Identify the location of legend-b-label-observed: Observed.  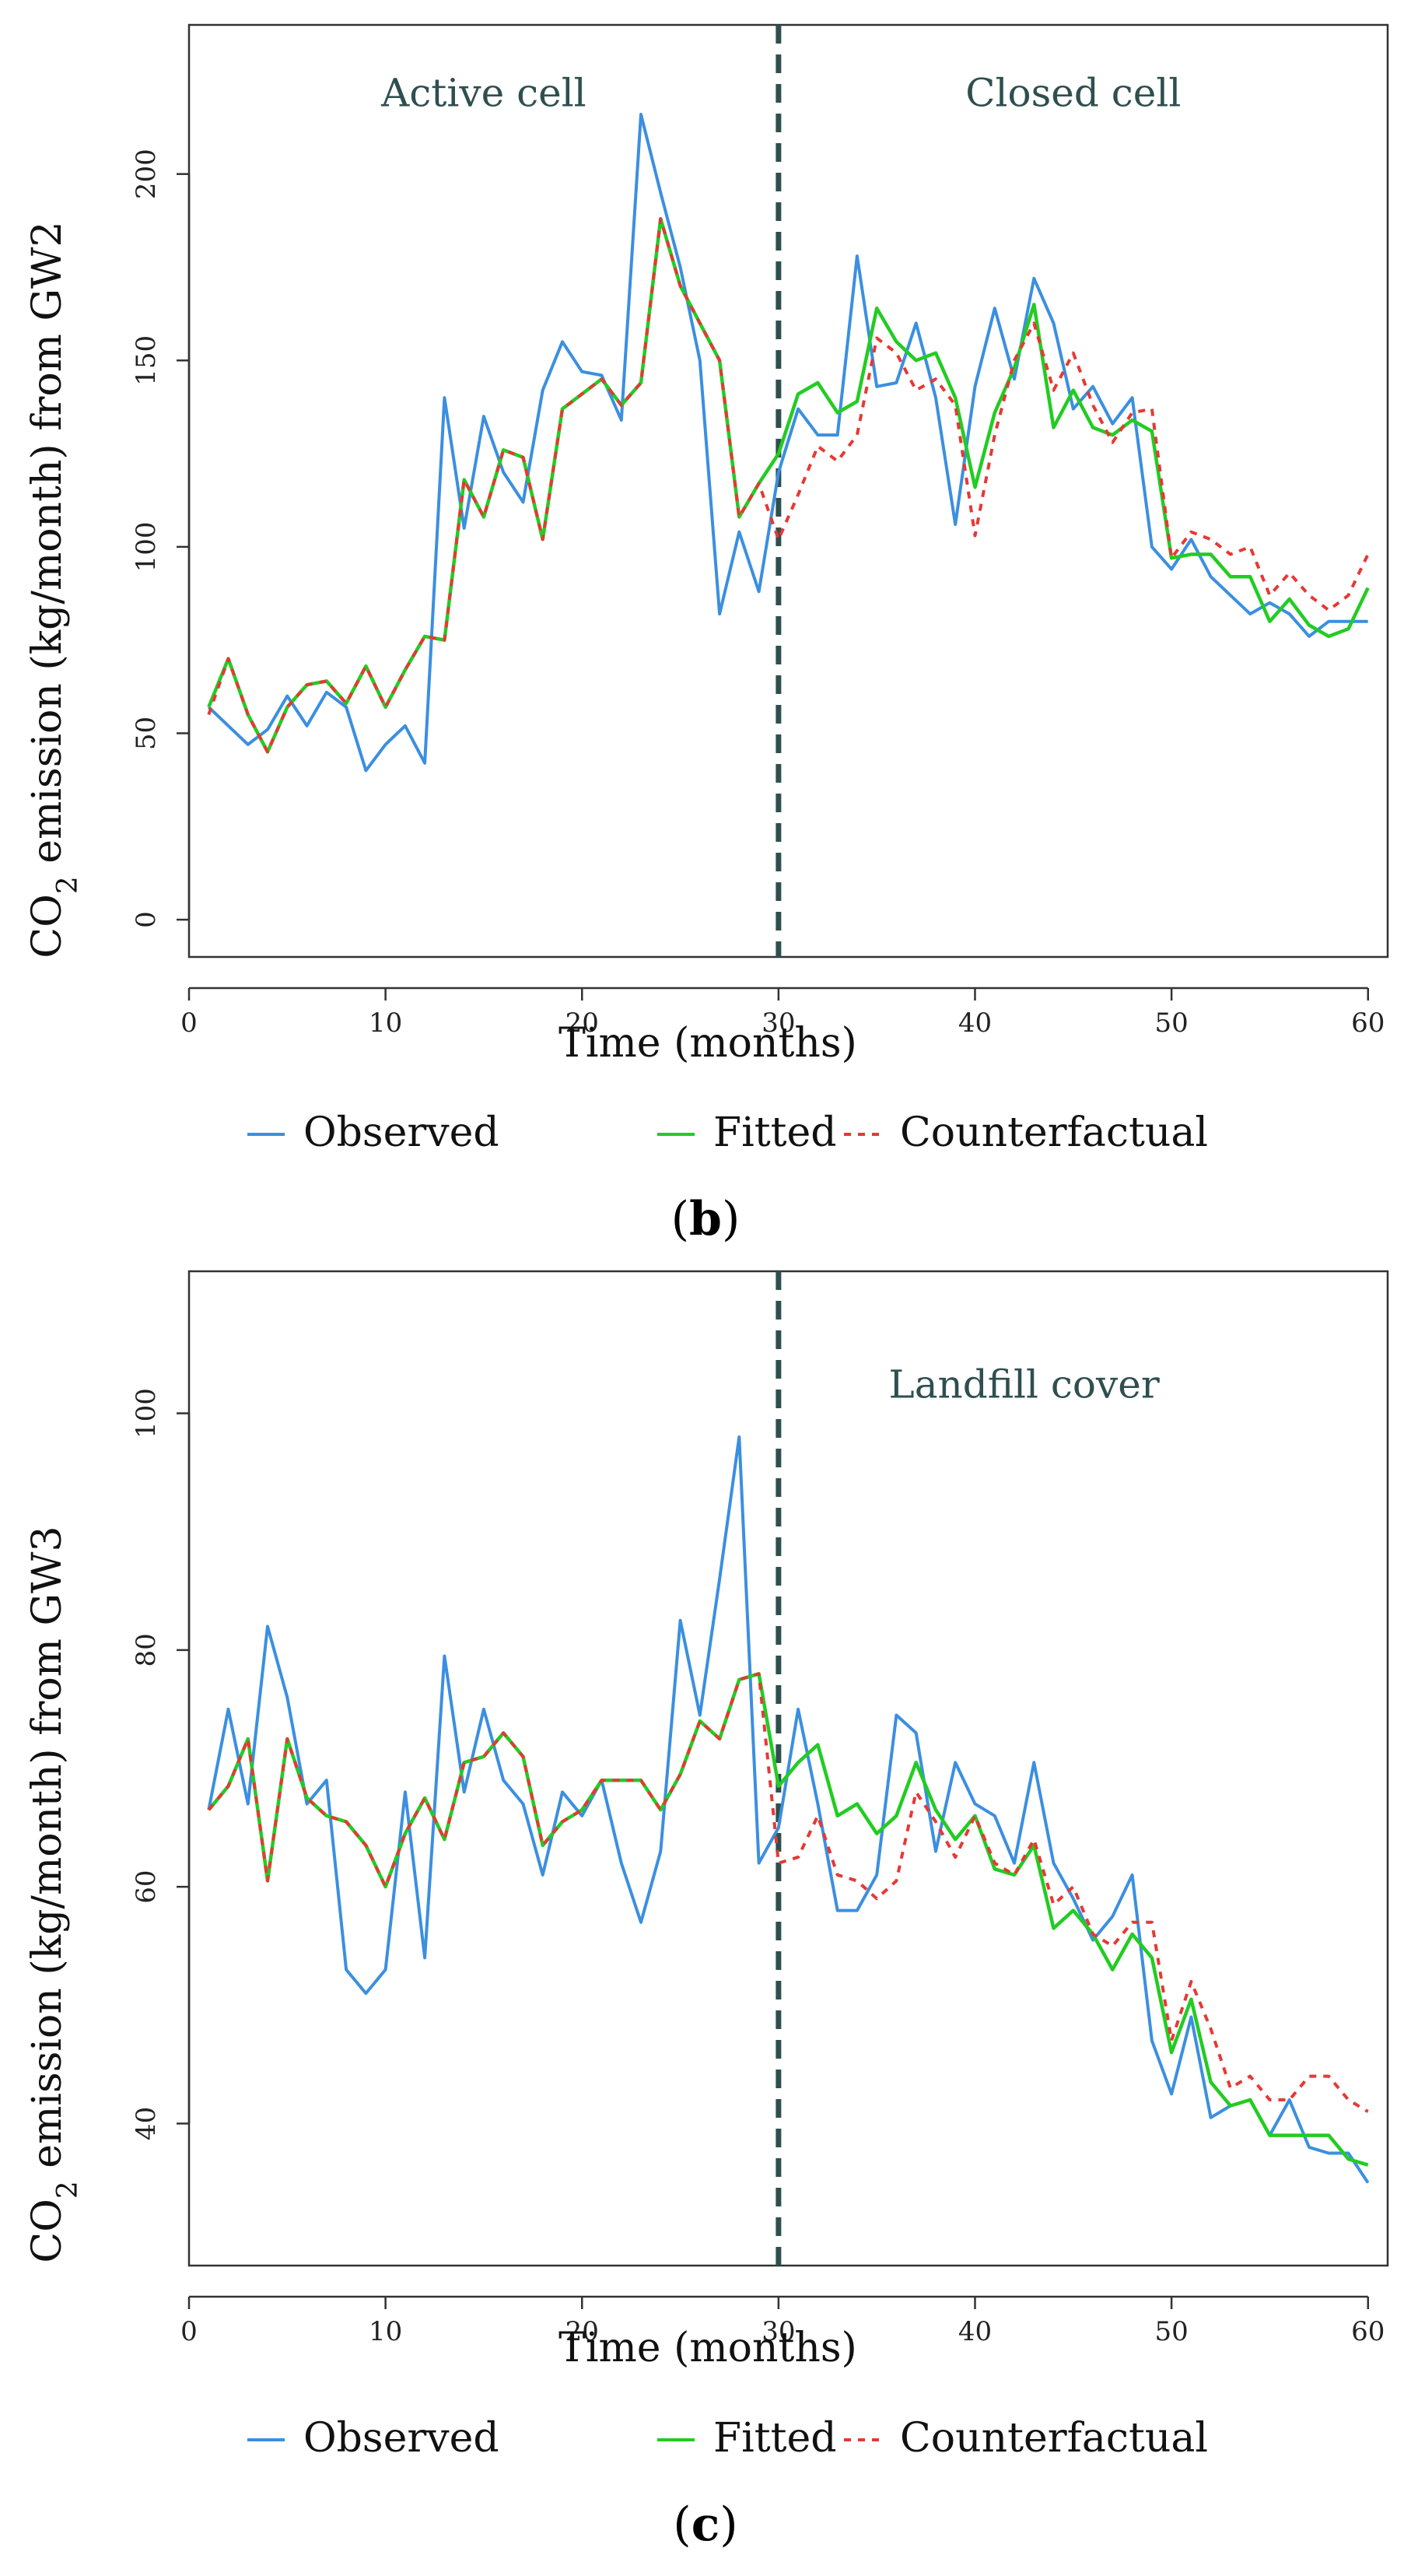
(401, 1132).